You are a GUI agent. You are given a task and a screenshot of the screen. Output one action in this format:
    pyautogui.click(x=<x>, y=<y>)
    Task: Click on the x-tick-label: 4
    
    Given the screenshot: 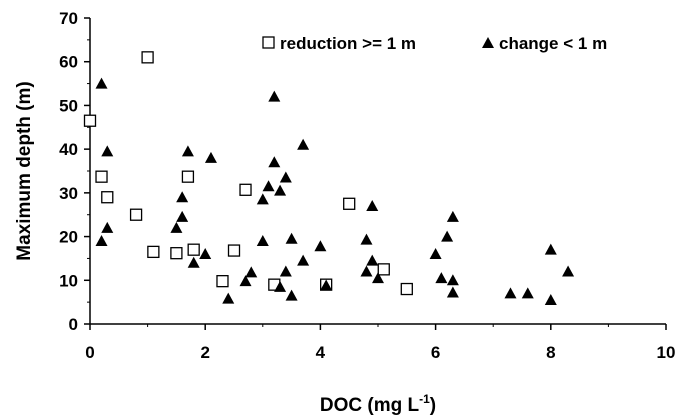 What is the action you would take?
    pyautogui.click(x=321, y=352)
    